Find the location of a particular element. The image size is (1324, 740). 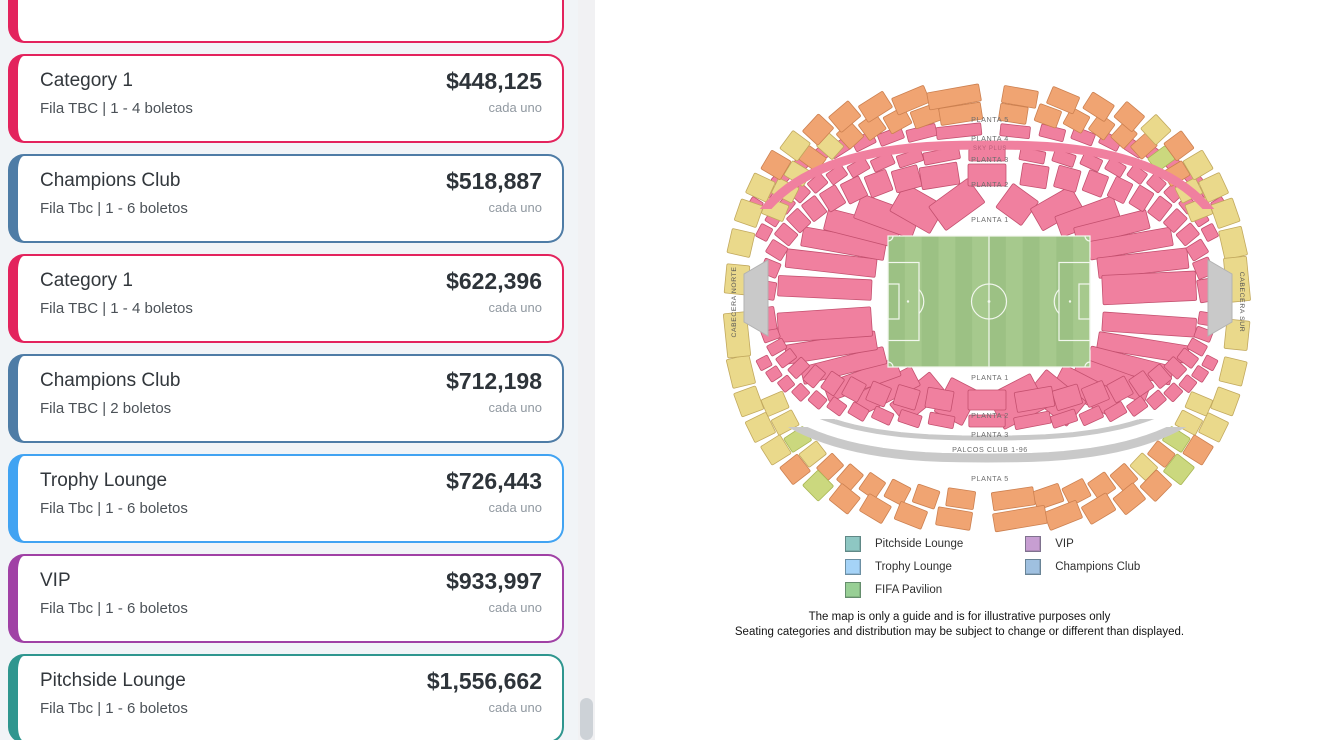

legend-column-2: VIP Champions Club is located at coordinates (1082, 566).